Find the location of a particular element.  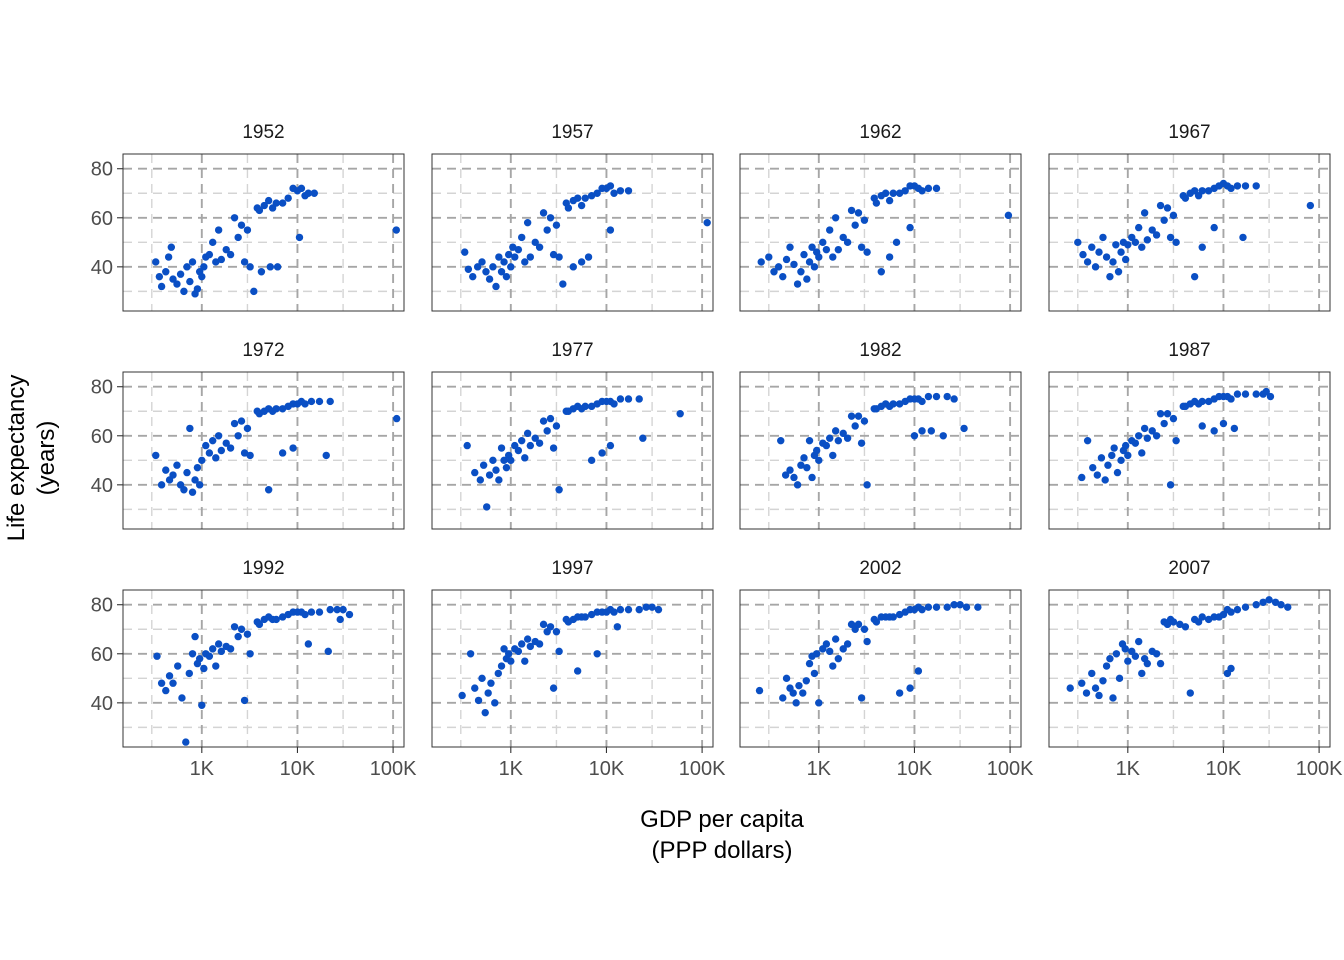

panel-1957: 1957 is located at coordinates (572, 217).